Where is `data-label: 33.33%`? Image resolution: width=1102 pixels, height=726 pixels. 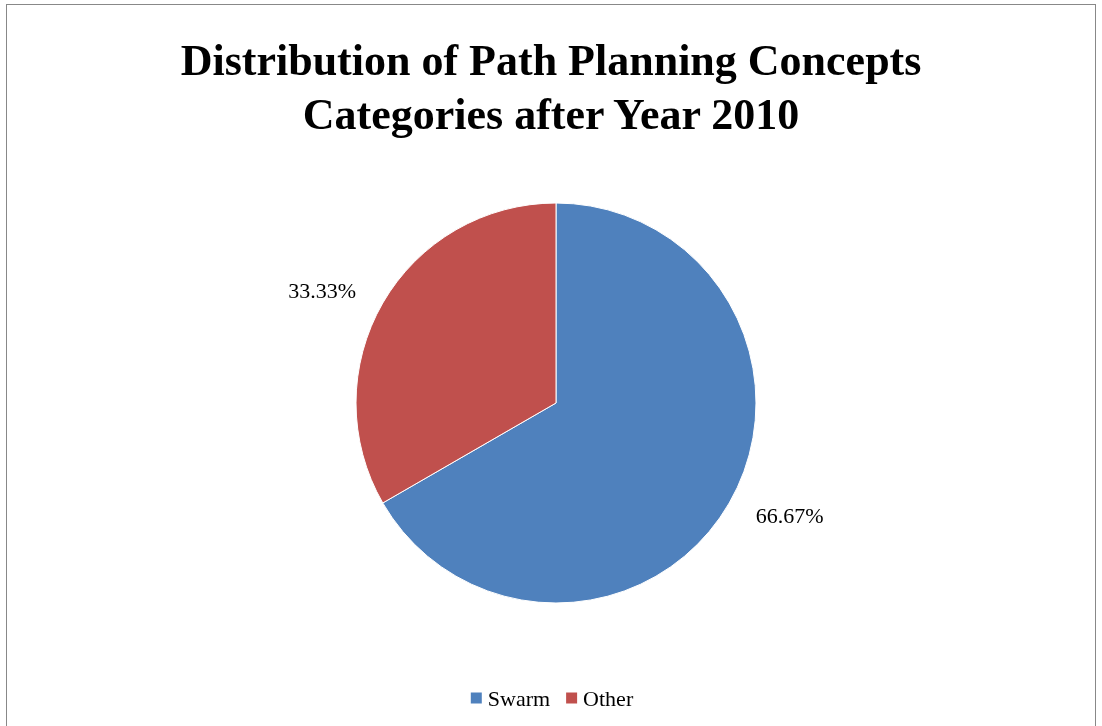
data-label: 33.33% is located at coordinates (322, 290).